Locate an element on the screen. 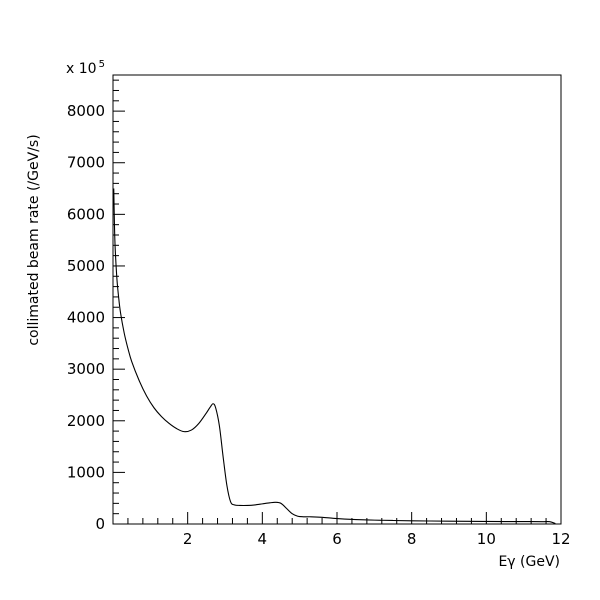 This screenshot has width=600, height=600. y-tick-label: 4000 is located at coordinates (86, 318).